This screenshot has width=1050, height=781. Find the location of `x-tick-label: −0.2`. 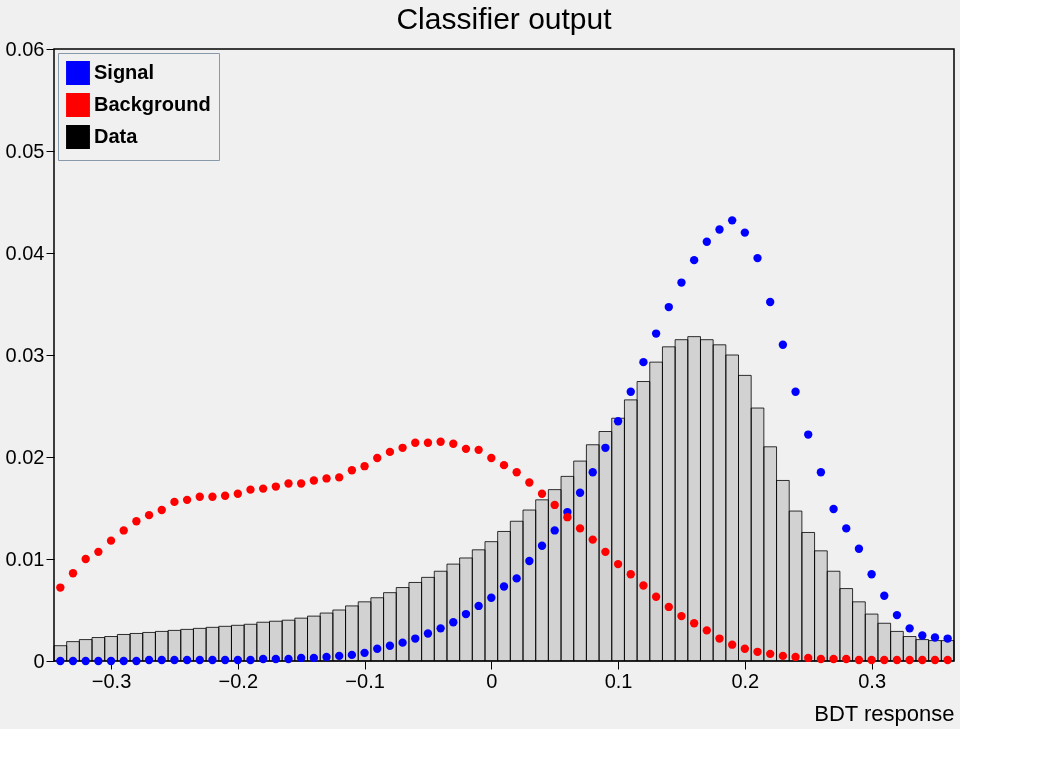

x-tick-label: −0.2 is located at coordinates (238, 680).